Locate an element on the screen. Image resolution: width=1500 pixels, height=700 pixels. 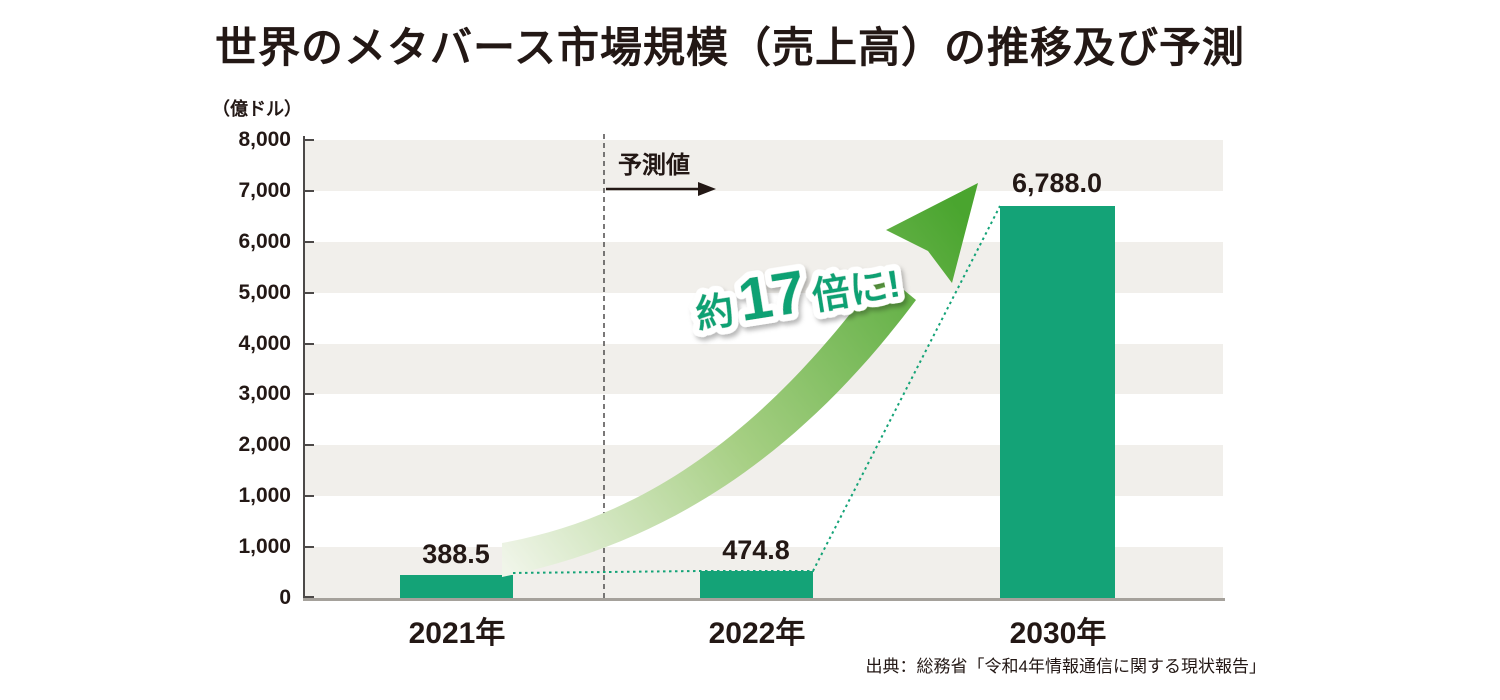
y-tick-label: 4,000 is located at coordinates (264, 343).